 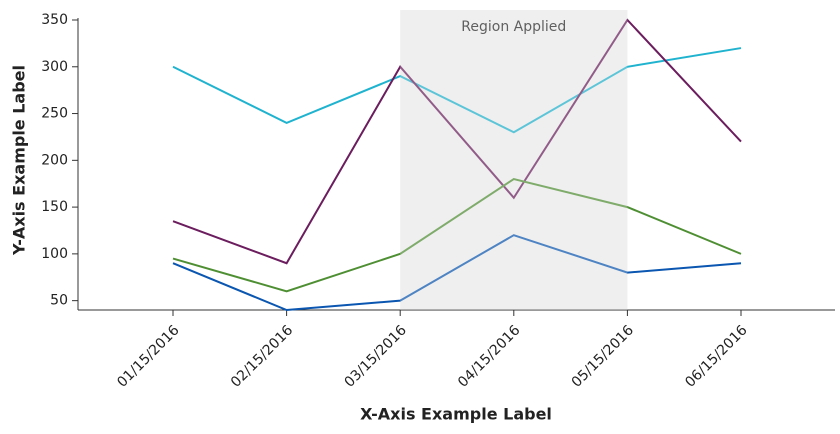 I want to click on x-tick-label: 03/15/2016, so click(x=375, y=356).